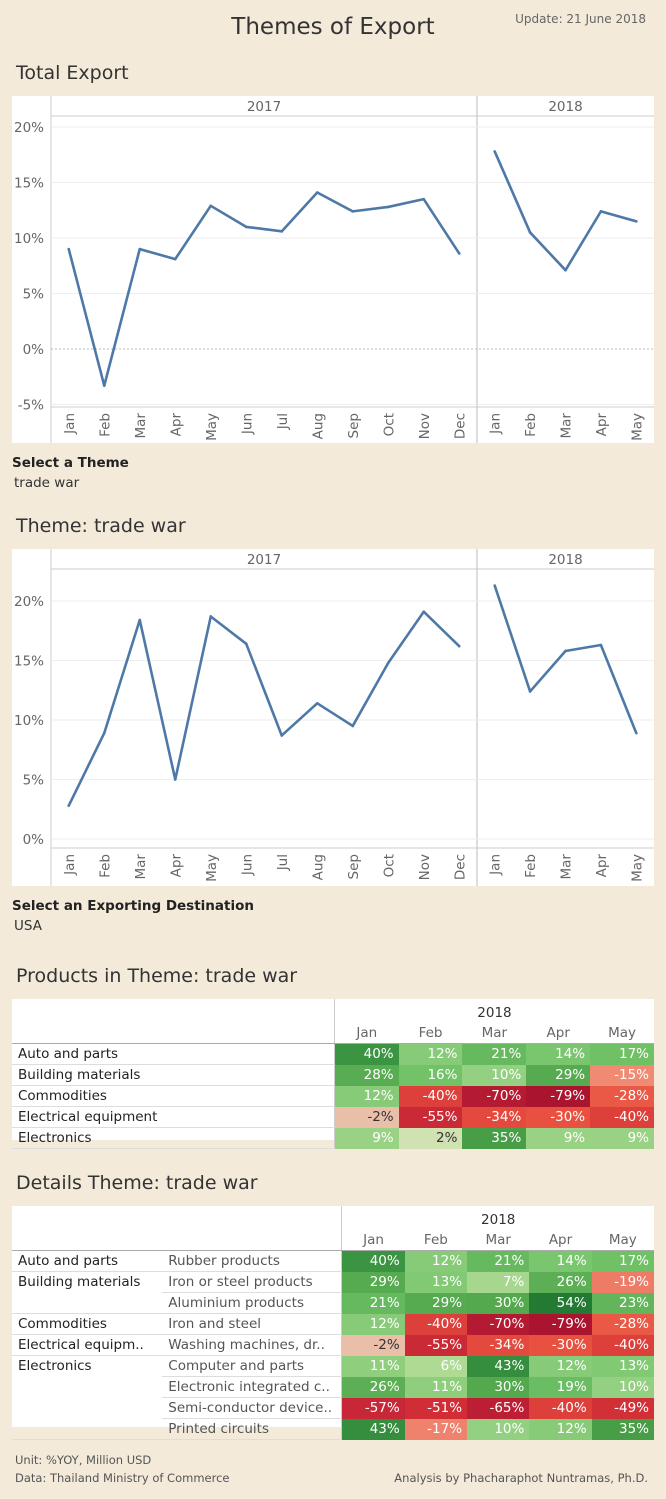 The height and width of the screenshot is (1499, 666). Describe the element at coordinates (373, 1408) in the screenshot. I see `heat-cell: -57%` at that location.